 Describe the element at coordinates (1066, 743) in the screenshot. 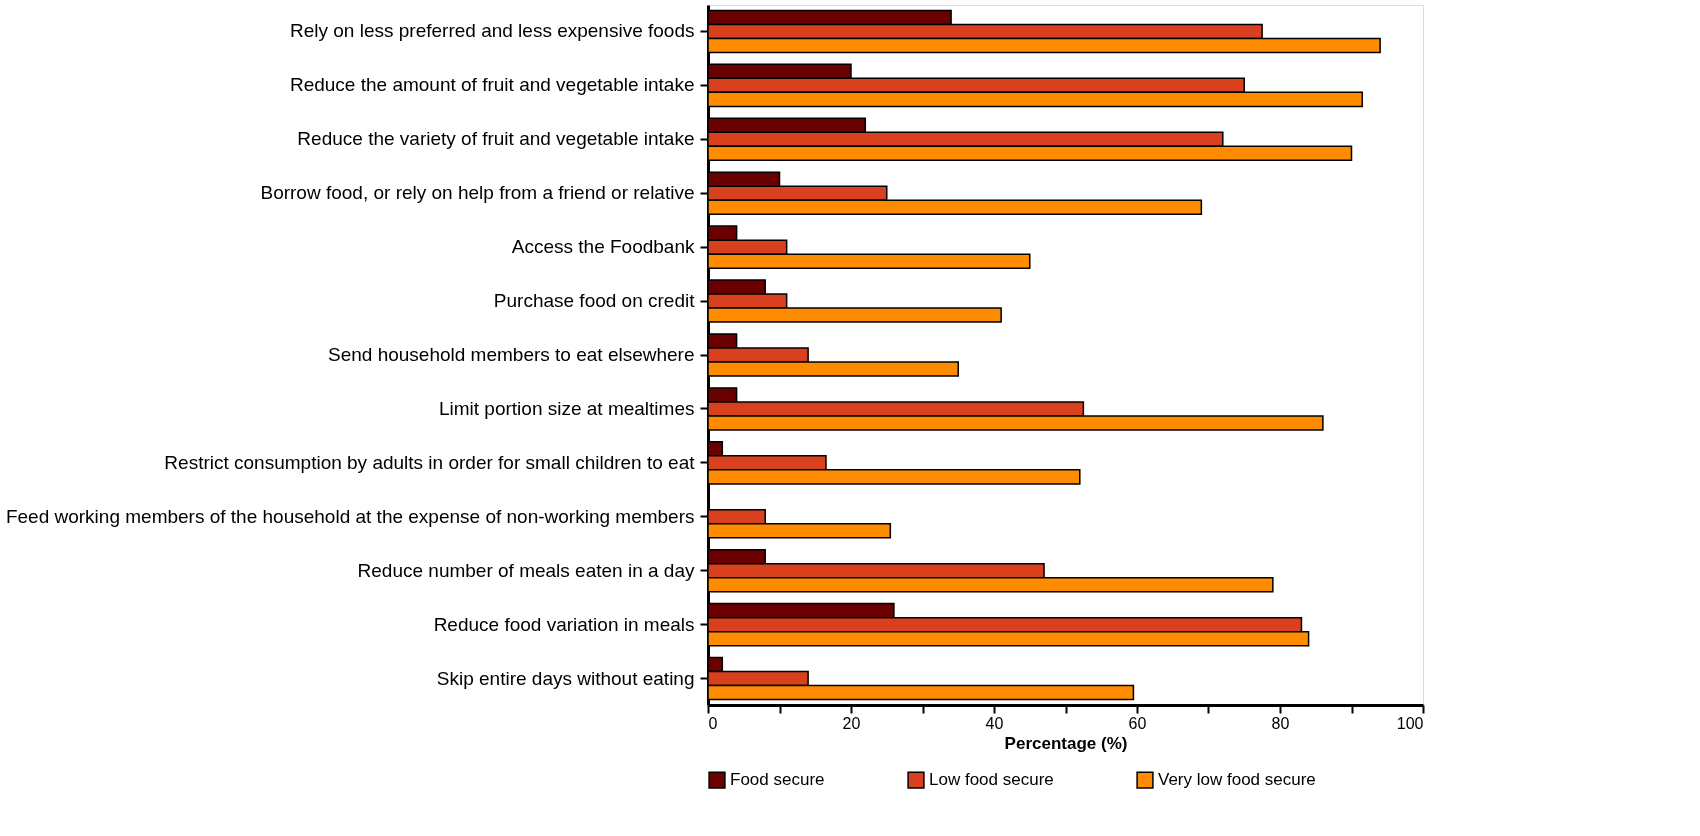

I see `x-axis-title: Percentage (%)` at that location.